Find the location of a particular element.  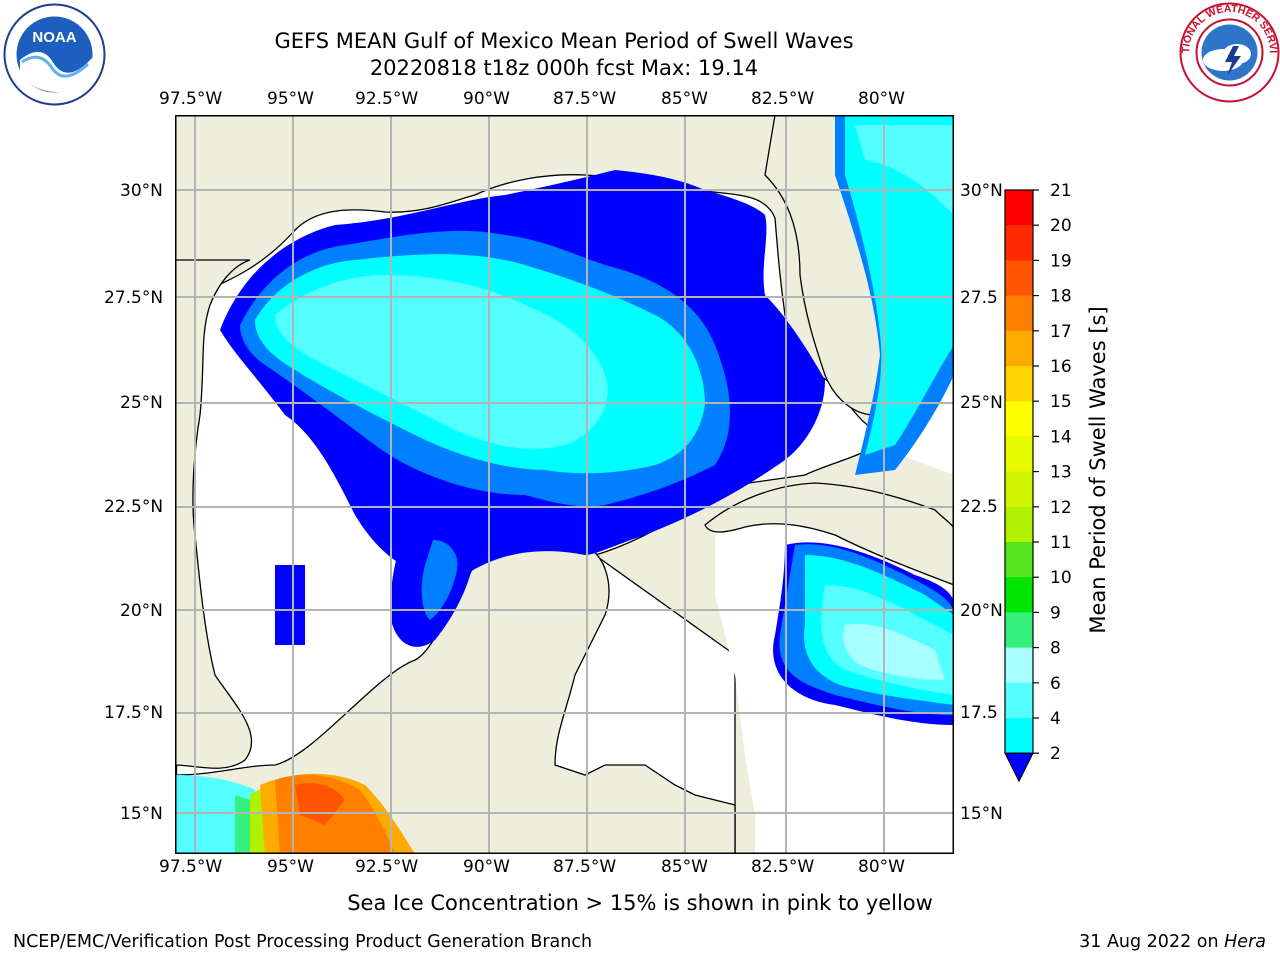

swell-8s-region is located at coordinates (441, 362).